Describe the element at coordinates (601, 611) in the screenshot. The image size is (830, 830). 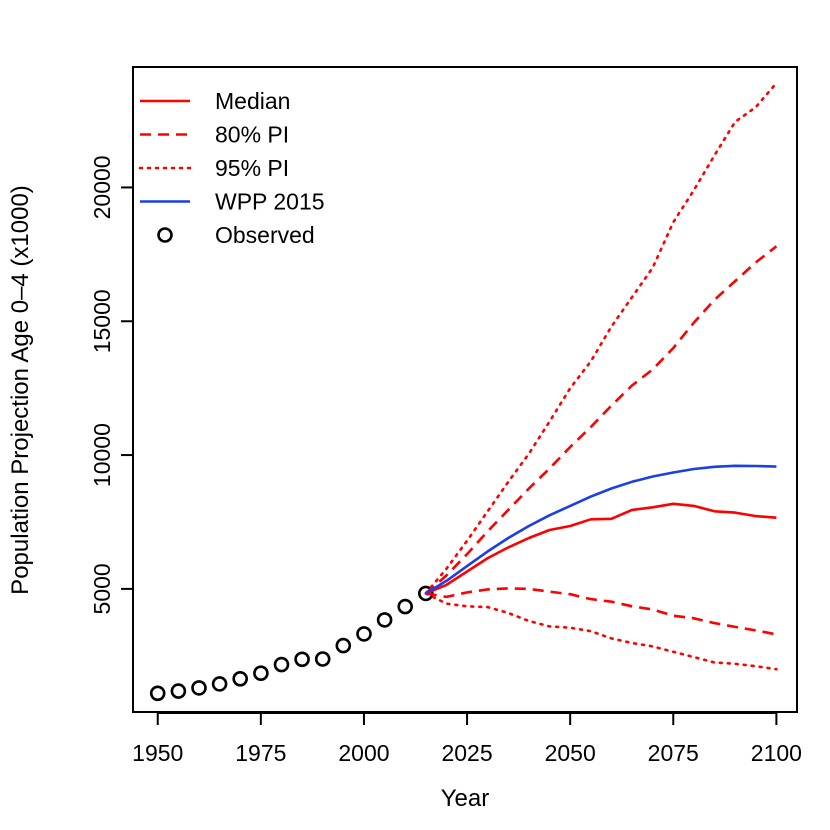
I see `series-line-80-pi-lower` at that location.